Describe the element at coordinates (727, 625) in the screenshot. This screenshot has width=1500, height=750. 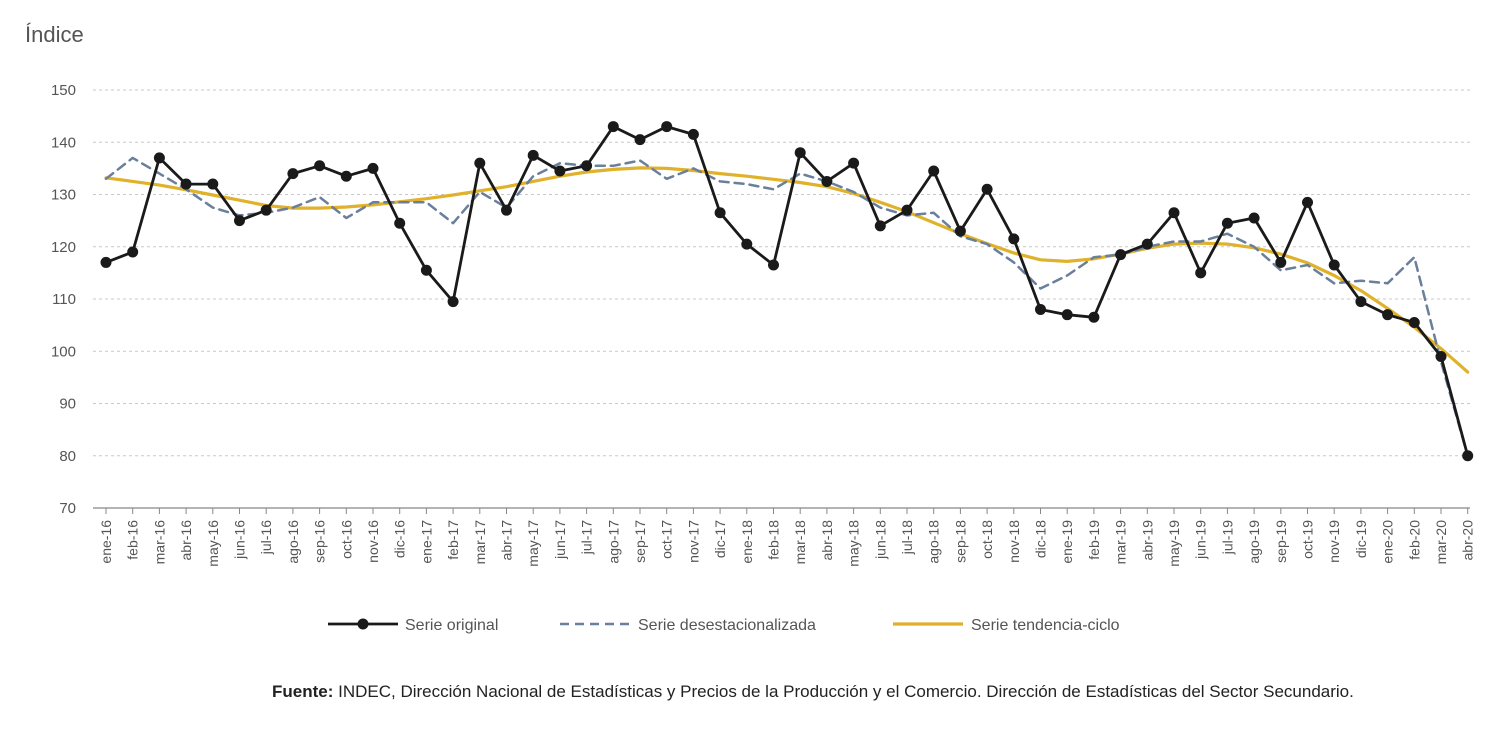
I see `legend-label: Serie desestacionalizada` at that location.